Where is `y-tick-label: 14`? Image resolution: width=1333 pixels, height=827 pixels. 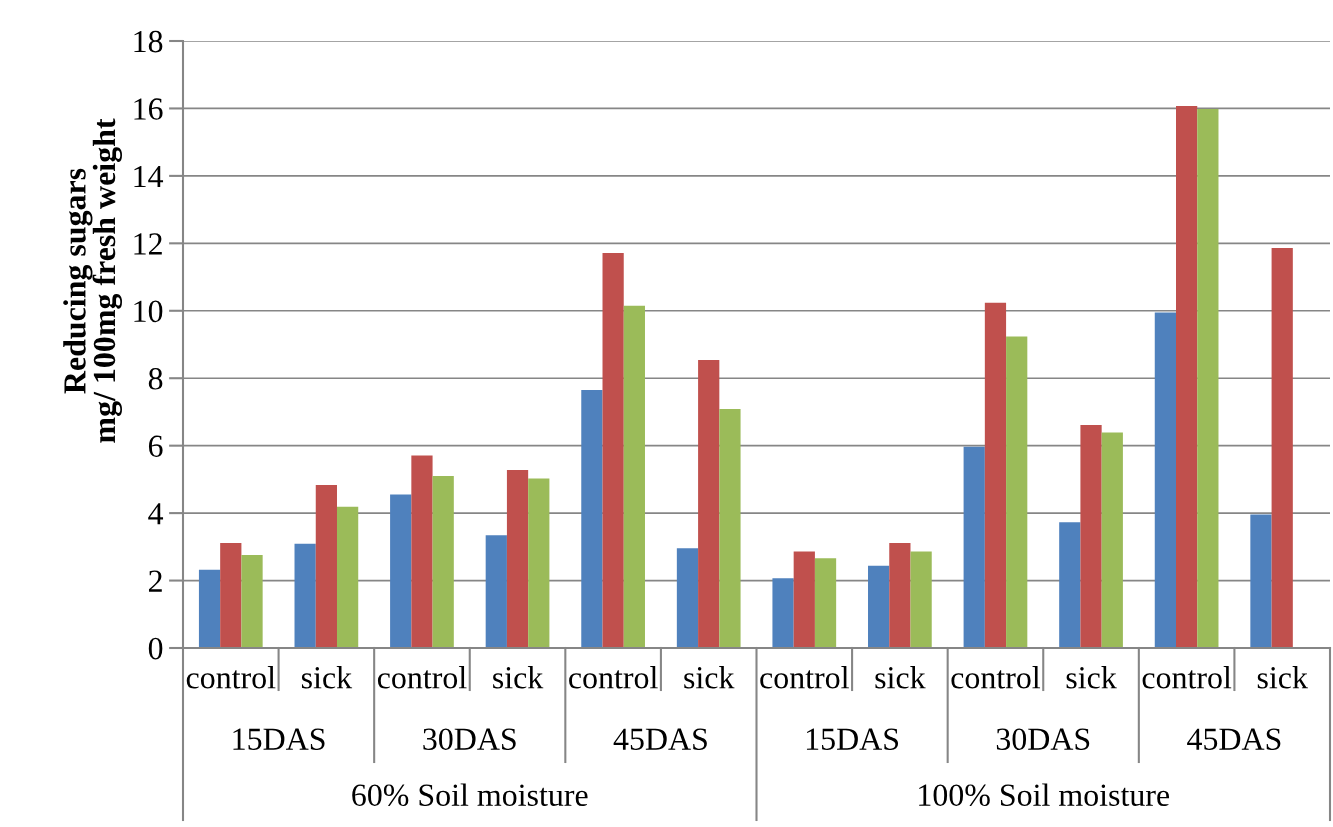 y-tick-label: 14 is located at coordinates (149, 176).